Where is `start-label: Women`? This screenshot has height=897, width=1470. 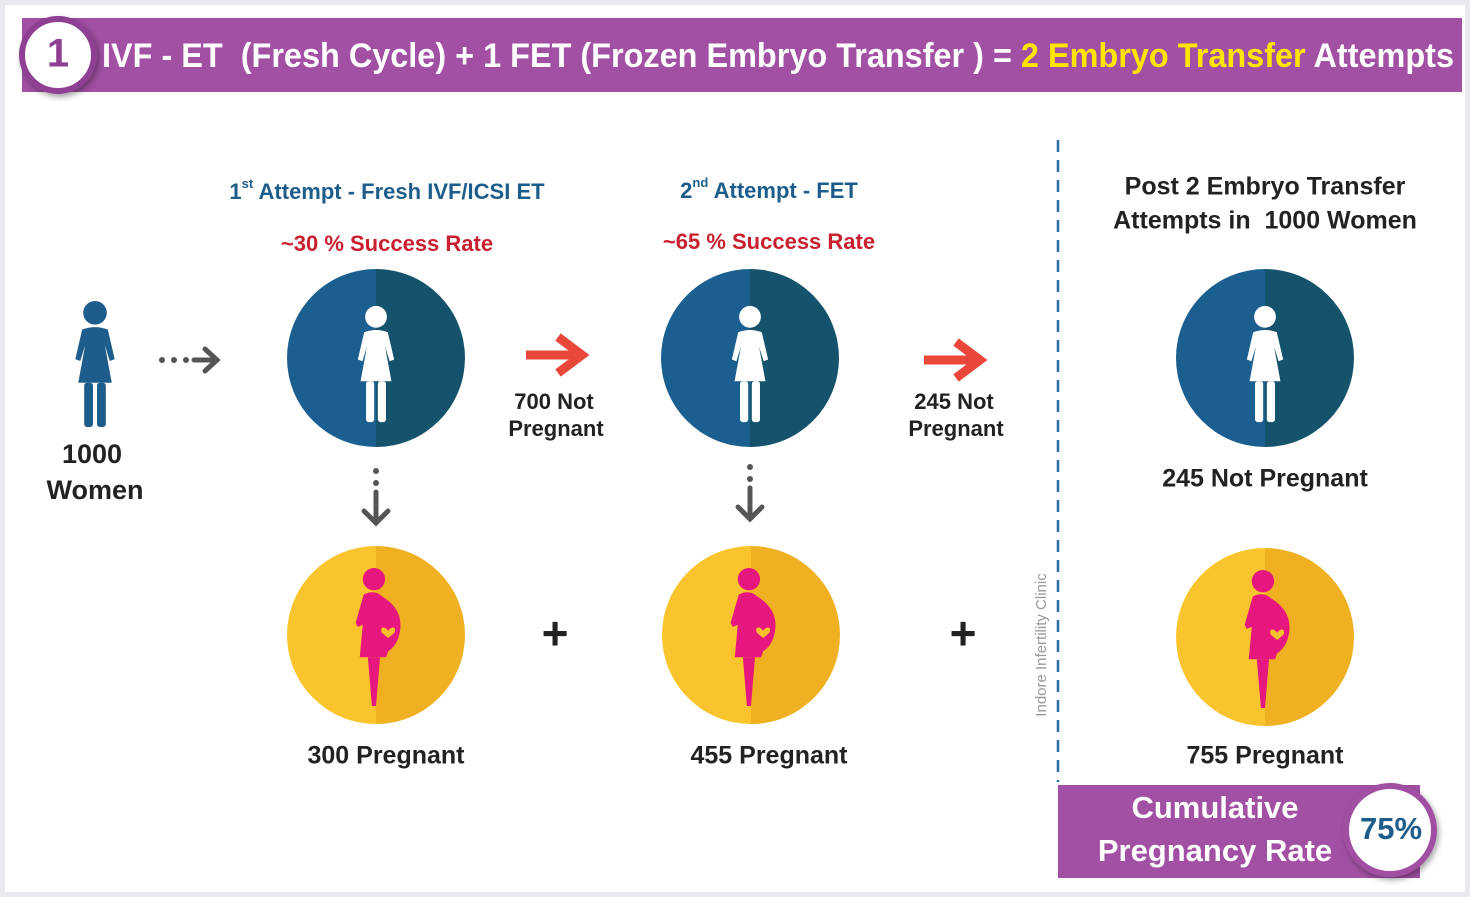
start-label: Women is located at coordinates (94, 490).